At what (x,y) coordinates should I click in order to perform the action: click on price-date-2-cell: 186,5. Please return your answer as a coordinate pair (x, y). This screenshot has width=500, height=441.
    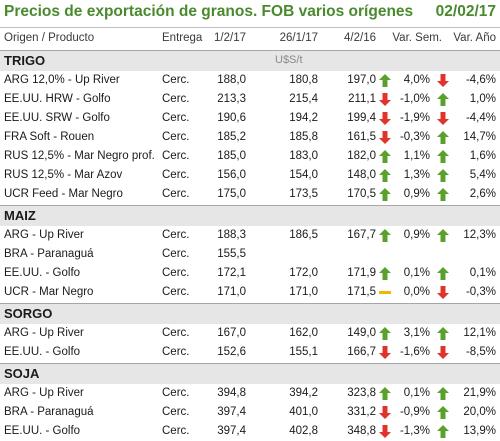
    Looking at the image, I should click on (303, 235).